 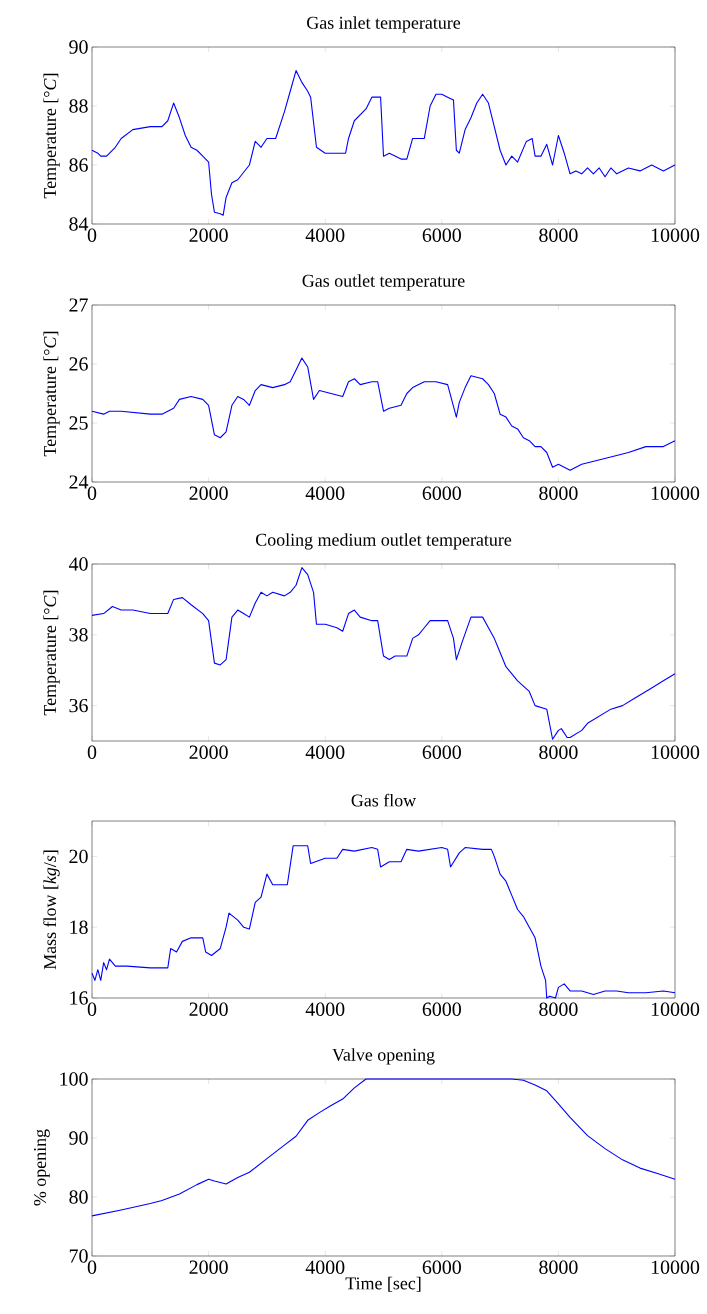 I want to click on chart-title: Valve opening, so click(x=383, y=1056).